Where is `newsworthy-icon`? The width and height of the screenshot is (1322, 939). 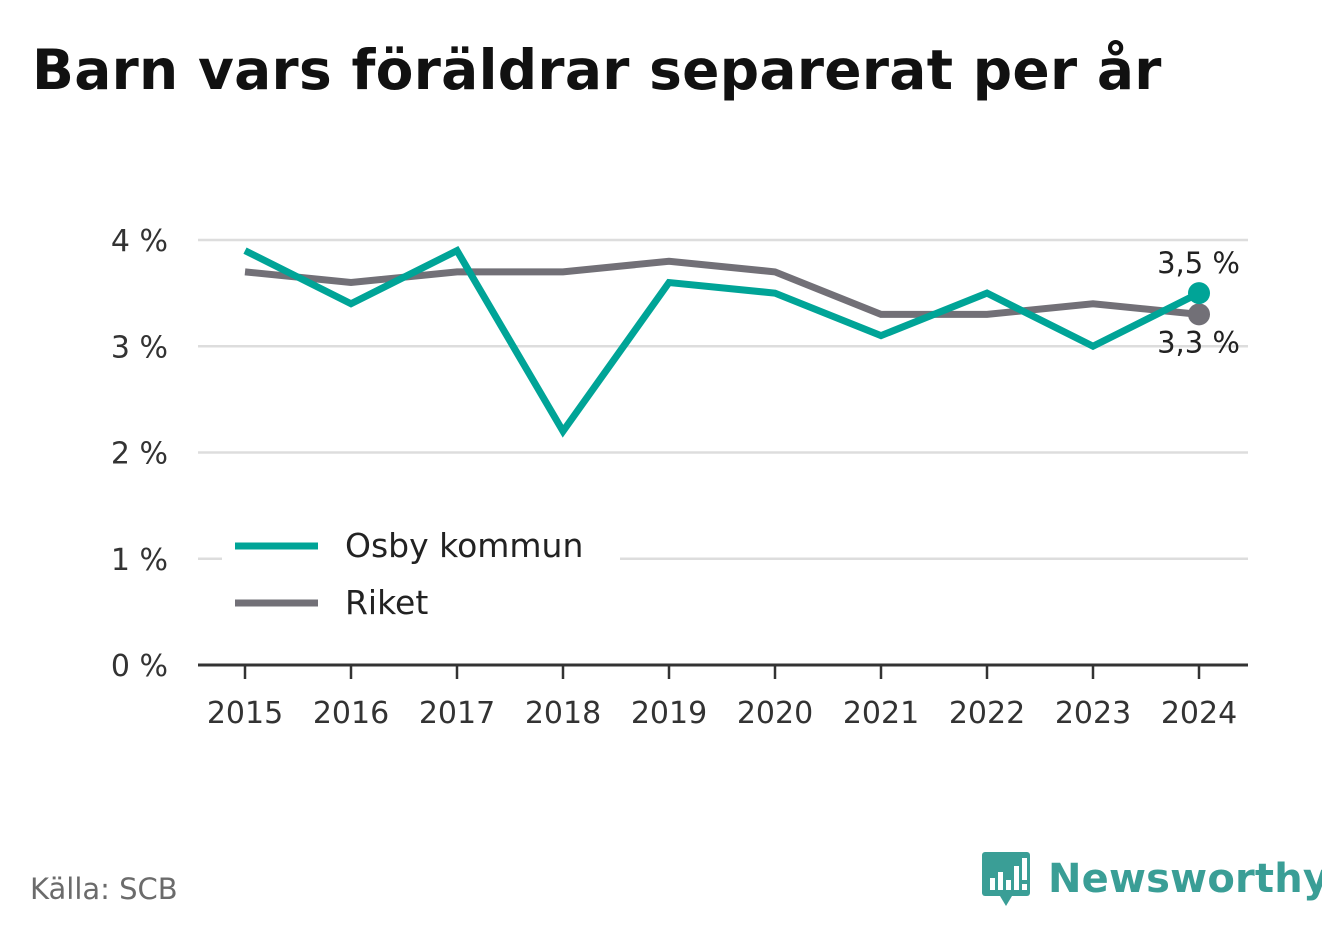
newsworthy-icon is located at coordinates (1006, 879).